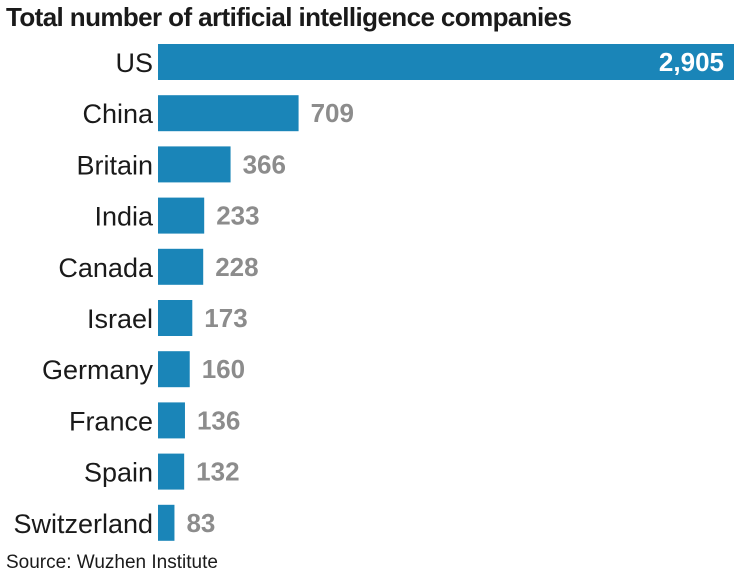  I want to click on category-label-switzerland: Switzerland, so click(83, 524).